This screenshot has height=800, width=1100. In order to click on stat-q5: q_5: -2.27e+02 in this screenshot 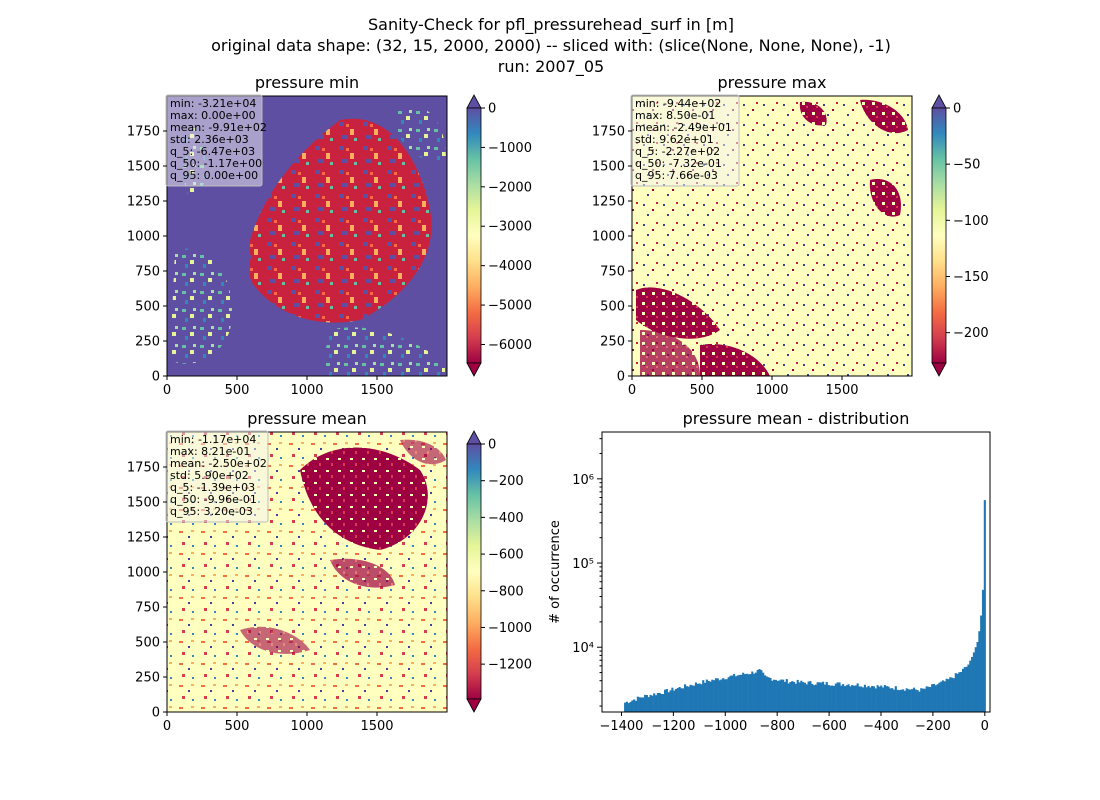, I will do `click(677, 151)`.